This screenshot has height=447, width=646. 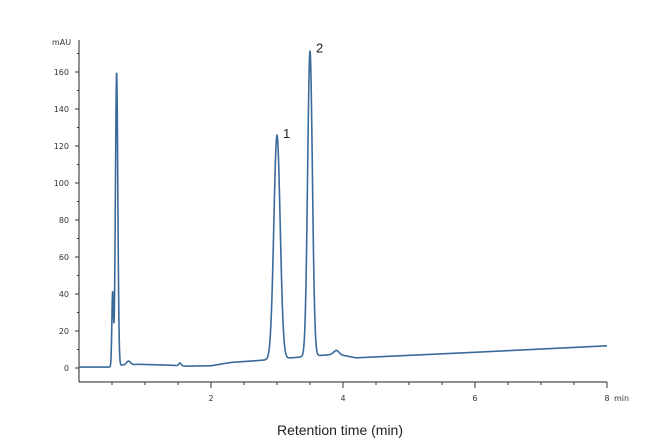 I want to click on y-tick-label: 0, so click(x=66, y=368).